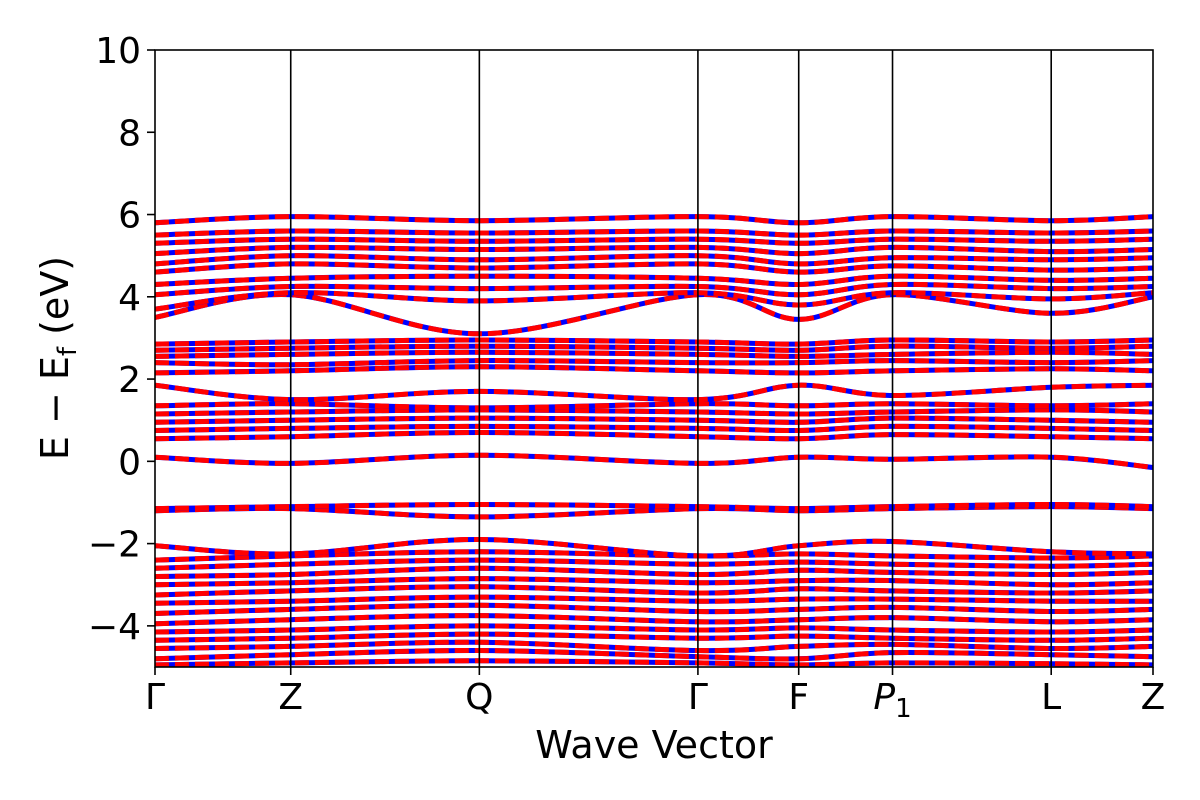 The image size is (1200, 800). What do you see at coordinates (114, 545) in the screenshot?
I see `y-tick-label: −2` at bounding box center [114, 545].